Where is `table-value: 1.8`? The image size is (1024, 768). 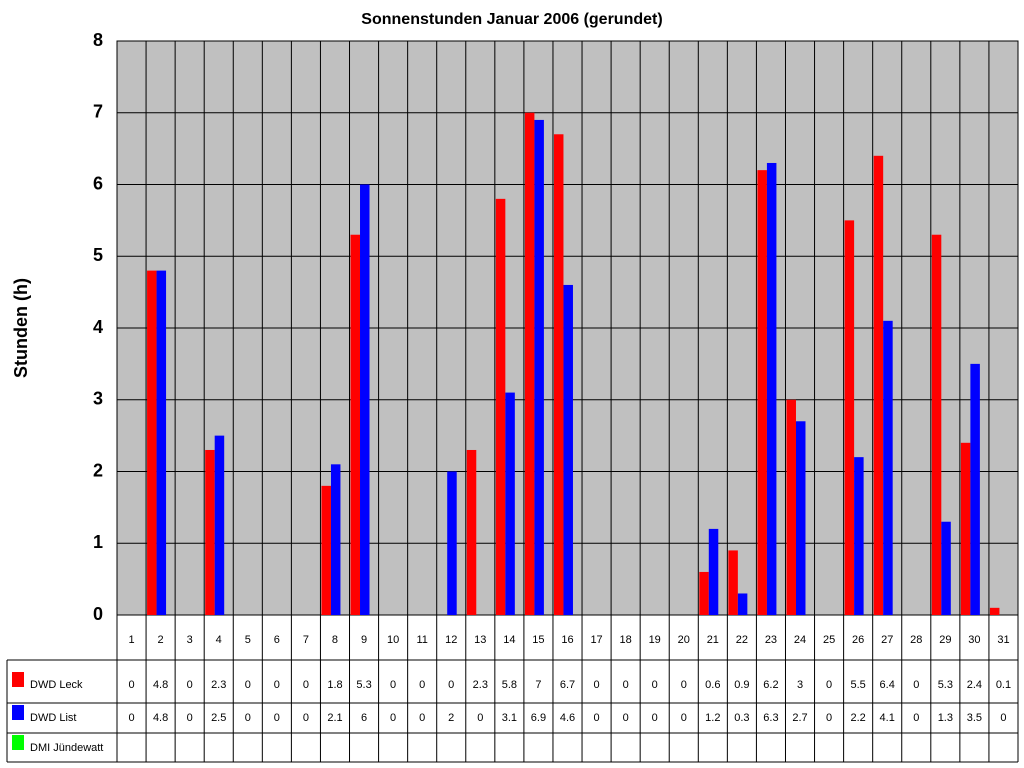
table-value: 1.8 is located at coordinates (334, 685).